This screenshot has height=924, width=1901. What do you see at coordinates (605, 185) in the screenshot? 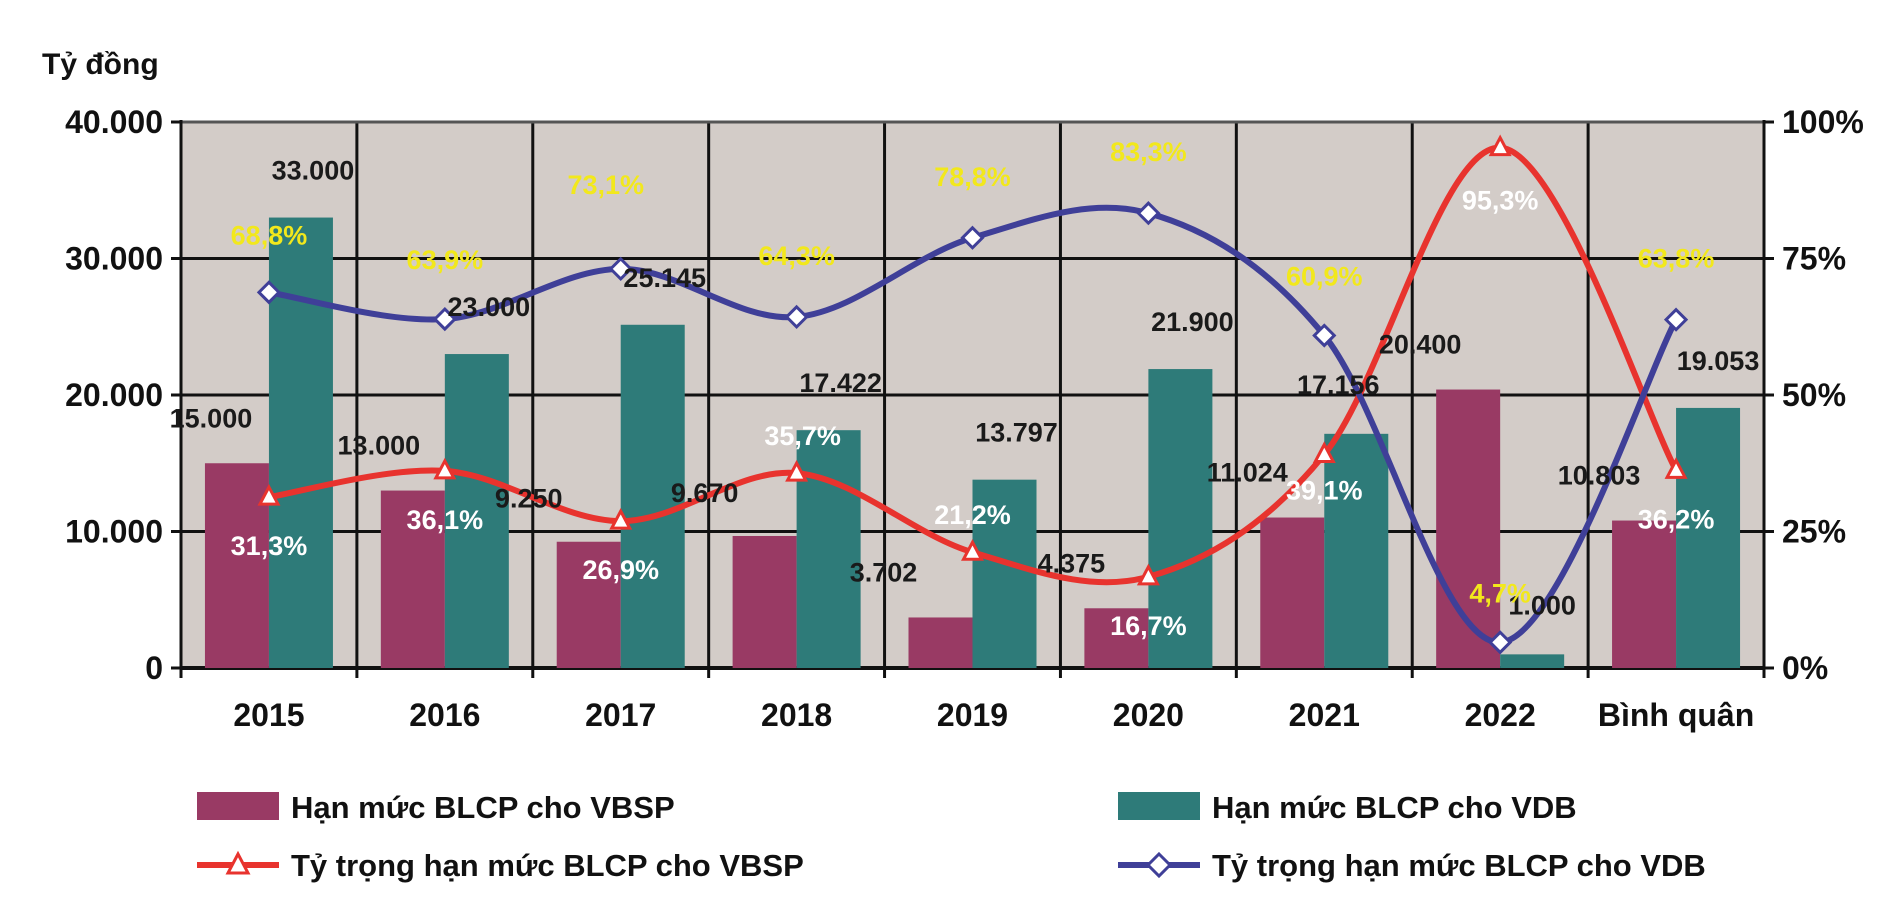
I see `pct-label-vdb: 73,1%` at bounding box center [605, 185].